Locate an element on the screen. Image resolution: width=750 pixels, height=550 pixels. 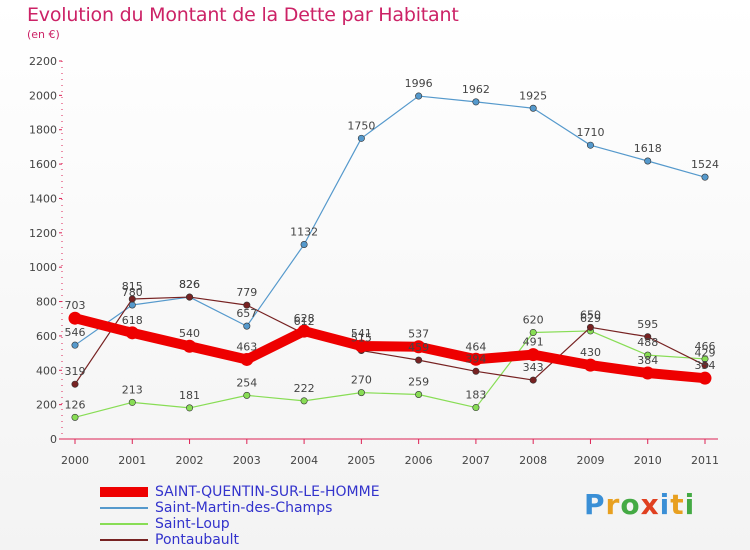
data-label: 1962 is located at coordinates (476, 89).